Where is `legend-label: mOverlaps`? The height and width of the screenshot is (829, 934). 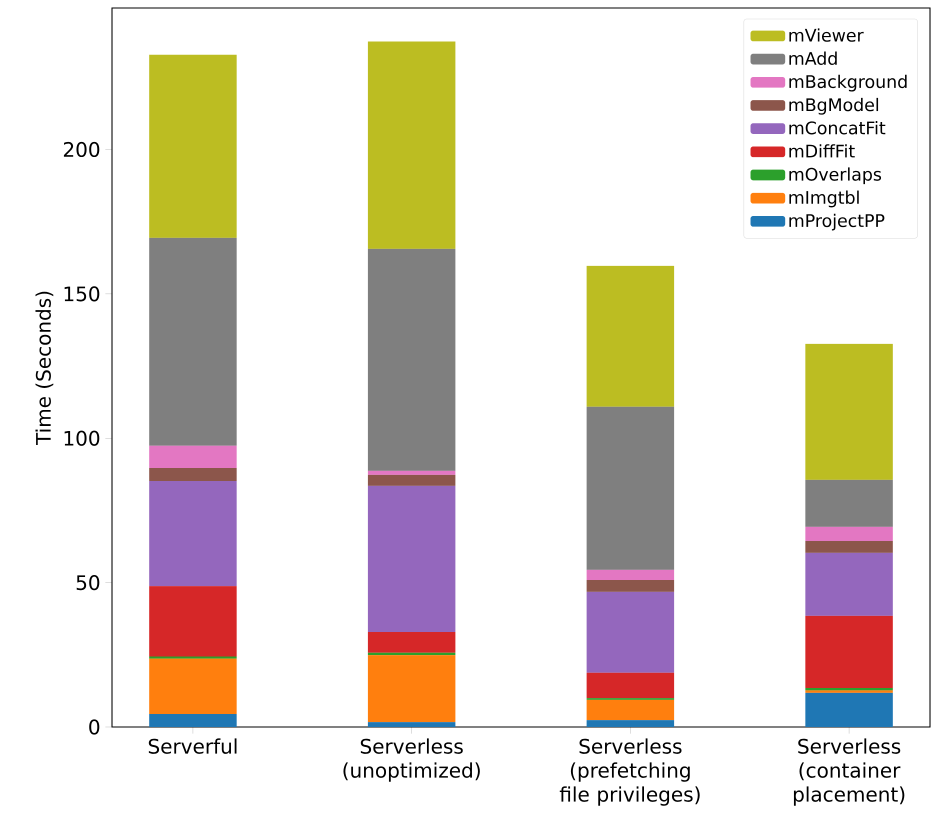 legend-label: mOverlaps is located at coordinates (835, 175).